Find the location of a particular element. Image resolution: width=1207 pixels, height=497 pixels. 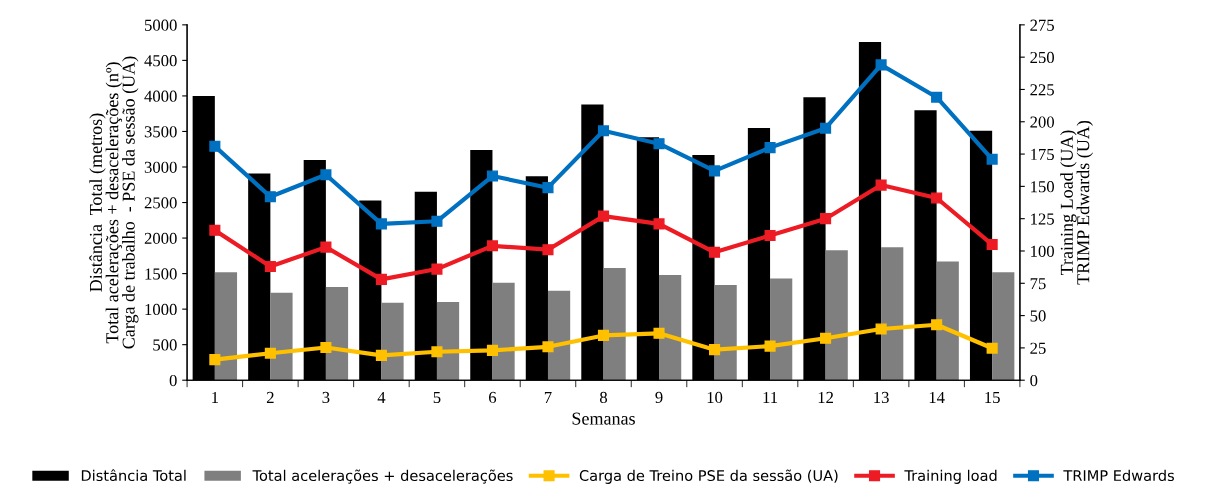

y-tick-label: 4000 is located at coordinates (160, 96).